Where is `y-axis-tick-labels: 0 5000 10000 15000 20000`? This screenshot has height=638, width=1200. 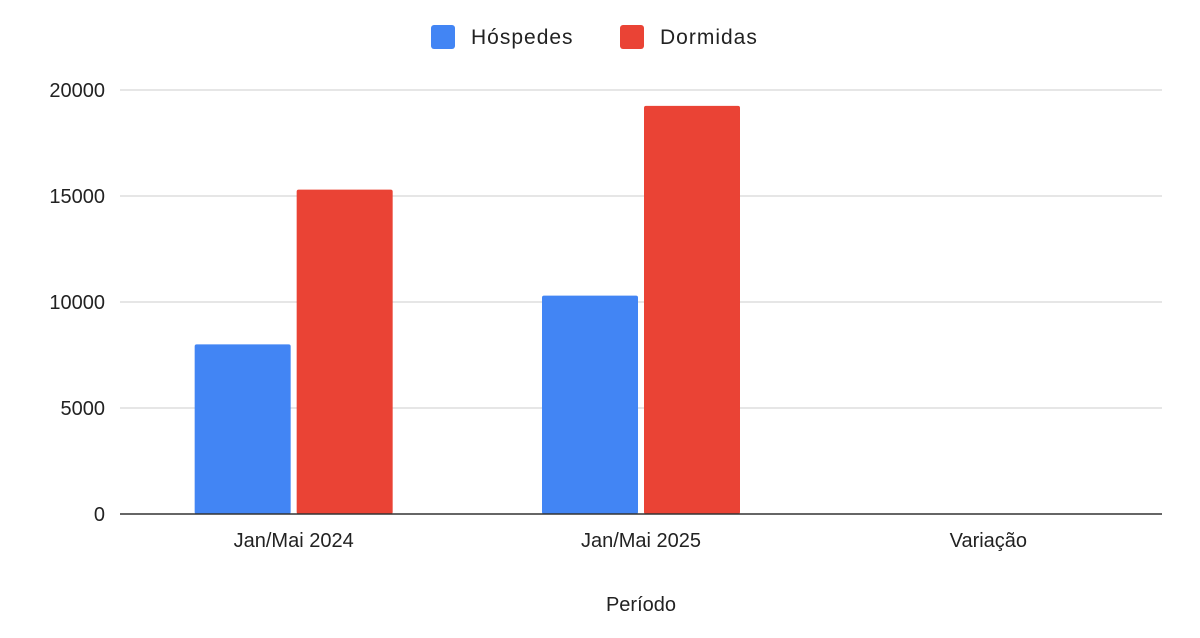 y-axis-tick-labels: 0 5000 10000 15000 20000 is located at coordinates (77, 303).